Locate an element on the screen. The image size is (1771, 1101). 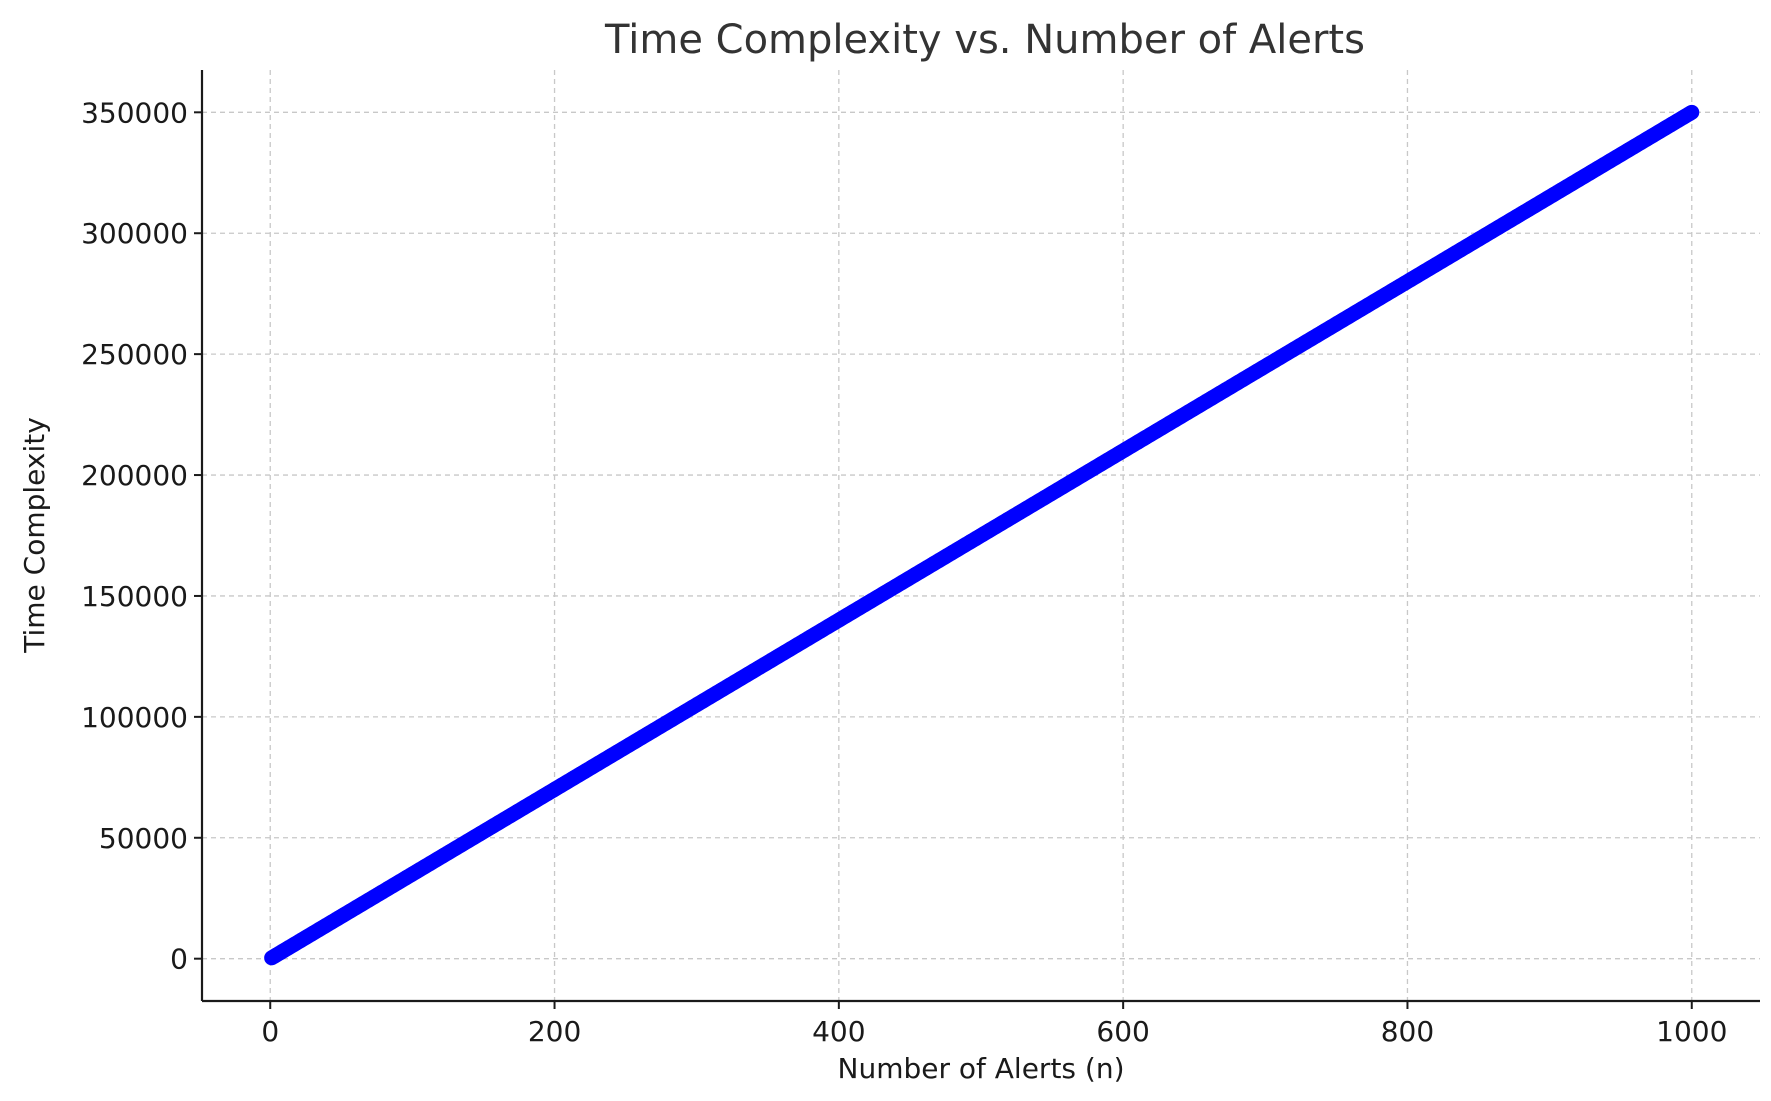
chart-title: Time Complexity vs. Number of Alerts is located at coordinates (984, 40).